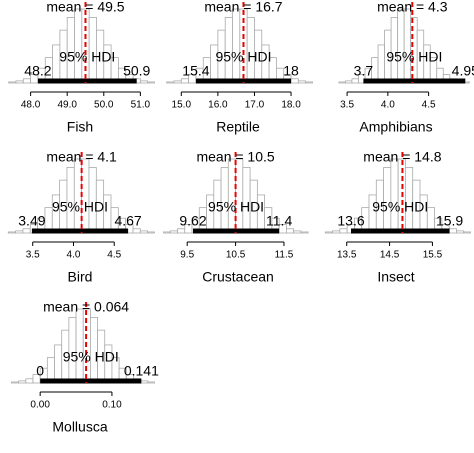 The height and width of the screenshot is (453, 474). What do you see at coordinates (238, 277) in the screenshot?
I see `x-axis-label: Crustacean` at bounding box center [238, 277].